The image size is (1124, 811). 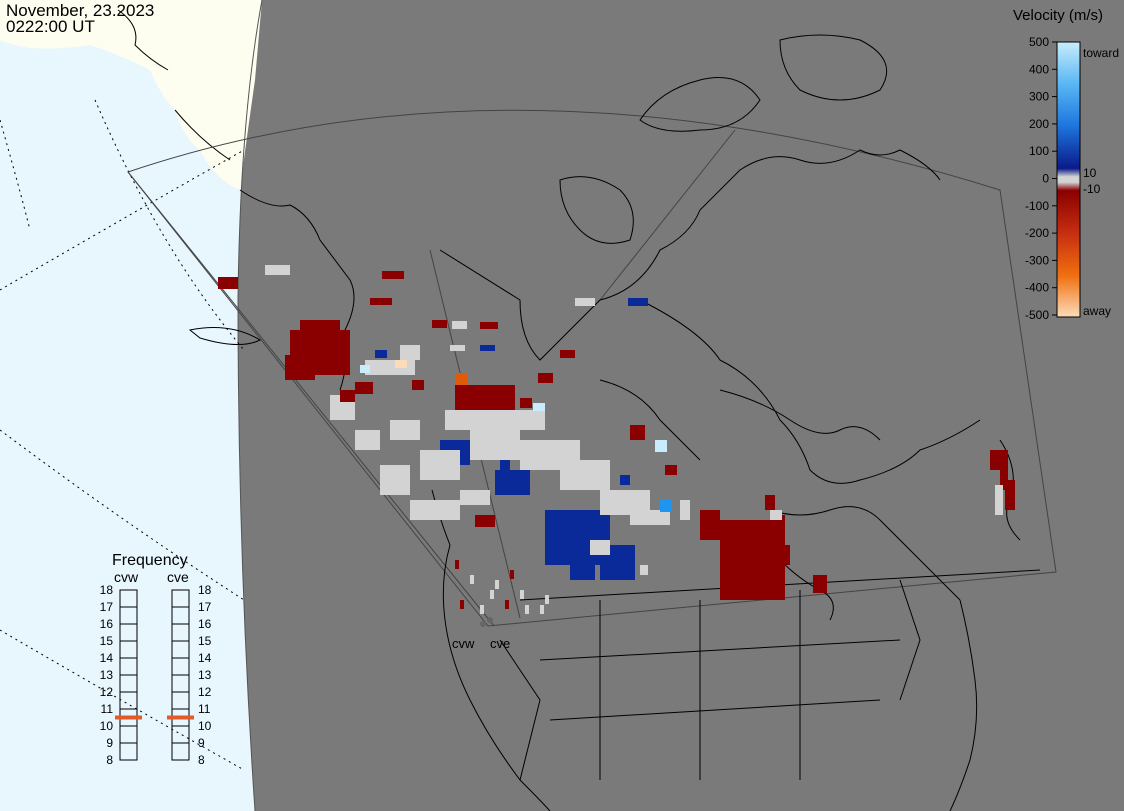 I want to click on legend-title: Velocity (m/s), so click(x=1058, y=15).